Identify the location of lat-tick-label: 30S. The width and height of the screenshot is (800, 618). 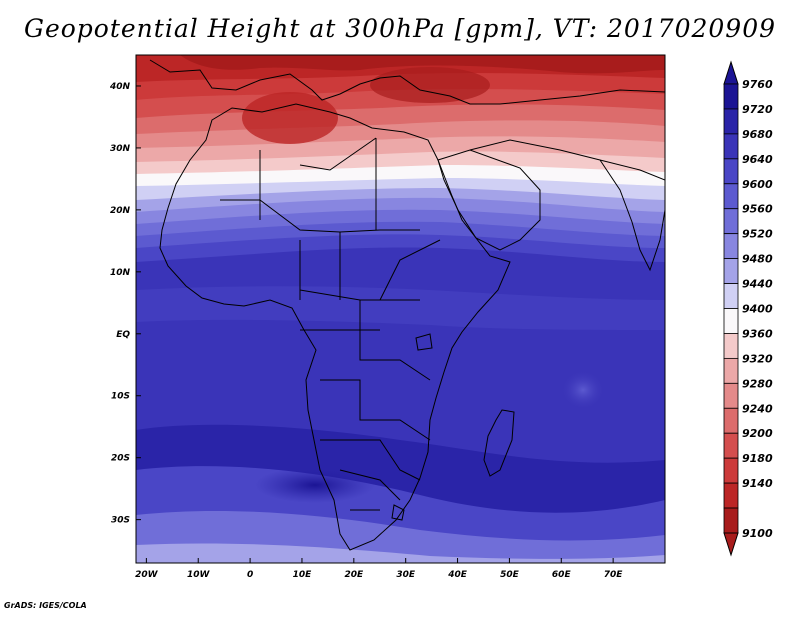
(120, 521).